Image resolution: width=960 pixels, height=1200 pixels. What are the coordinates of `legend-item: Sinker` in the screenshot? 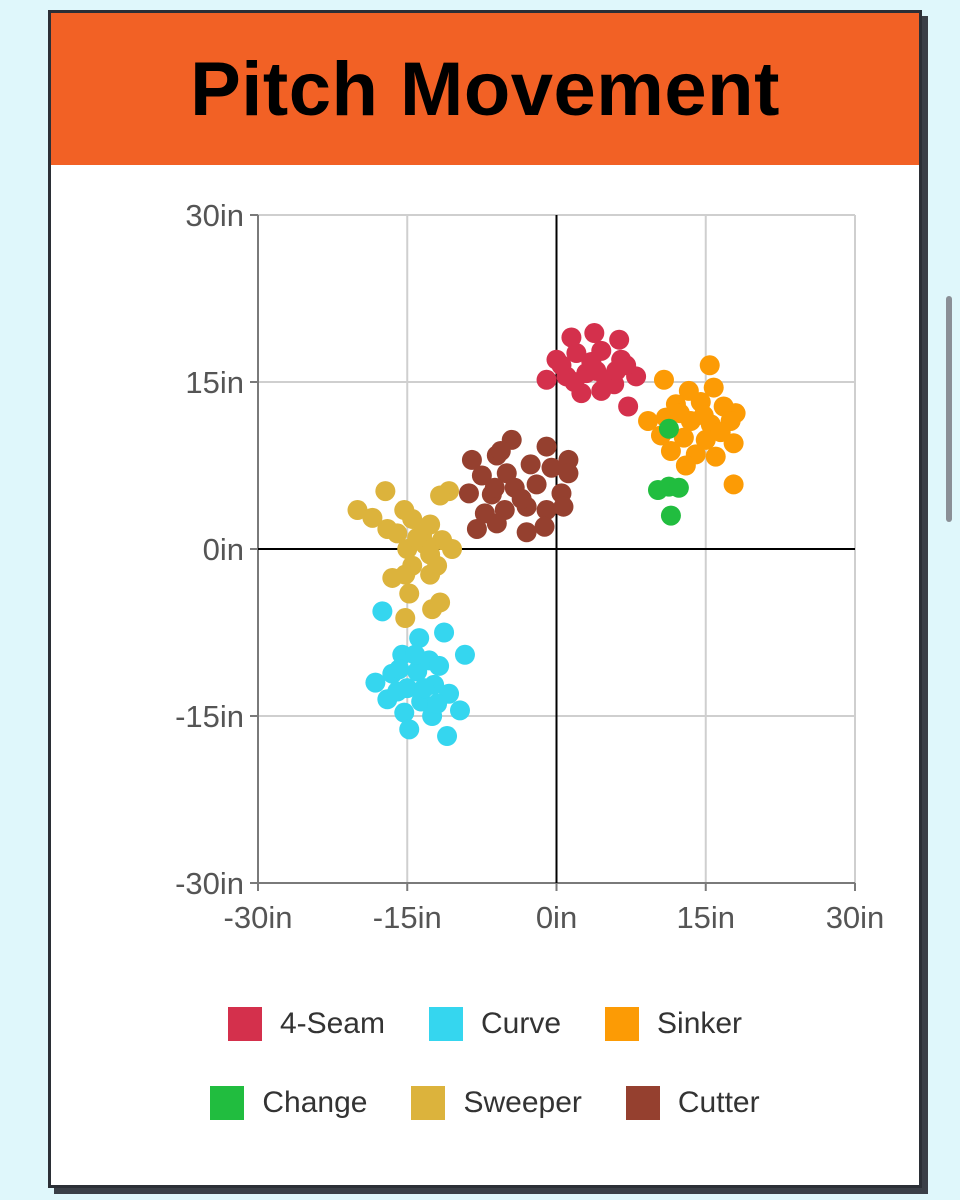 It's located at (673, 1024).